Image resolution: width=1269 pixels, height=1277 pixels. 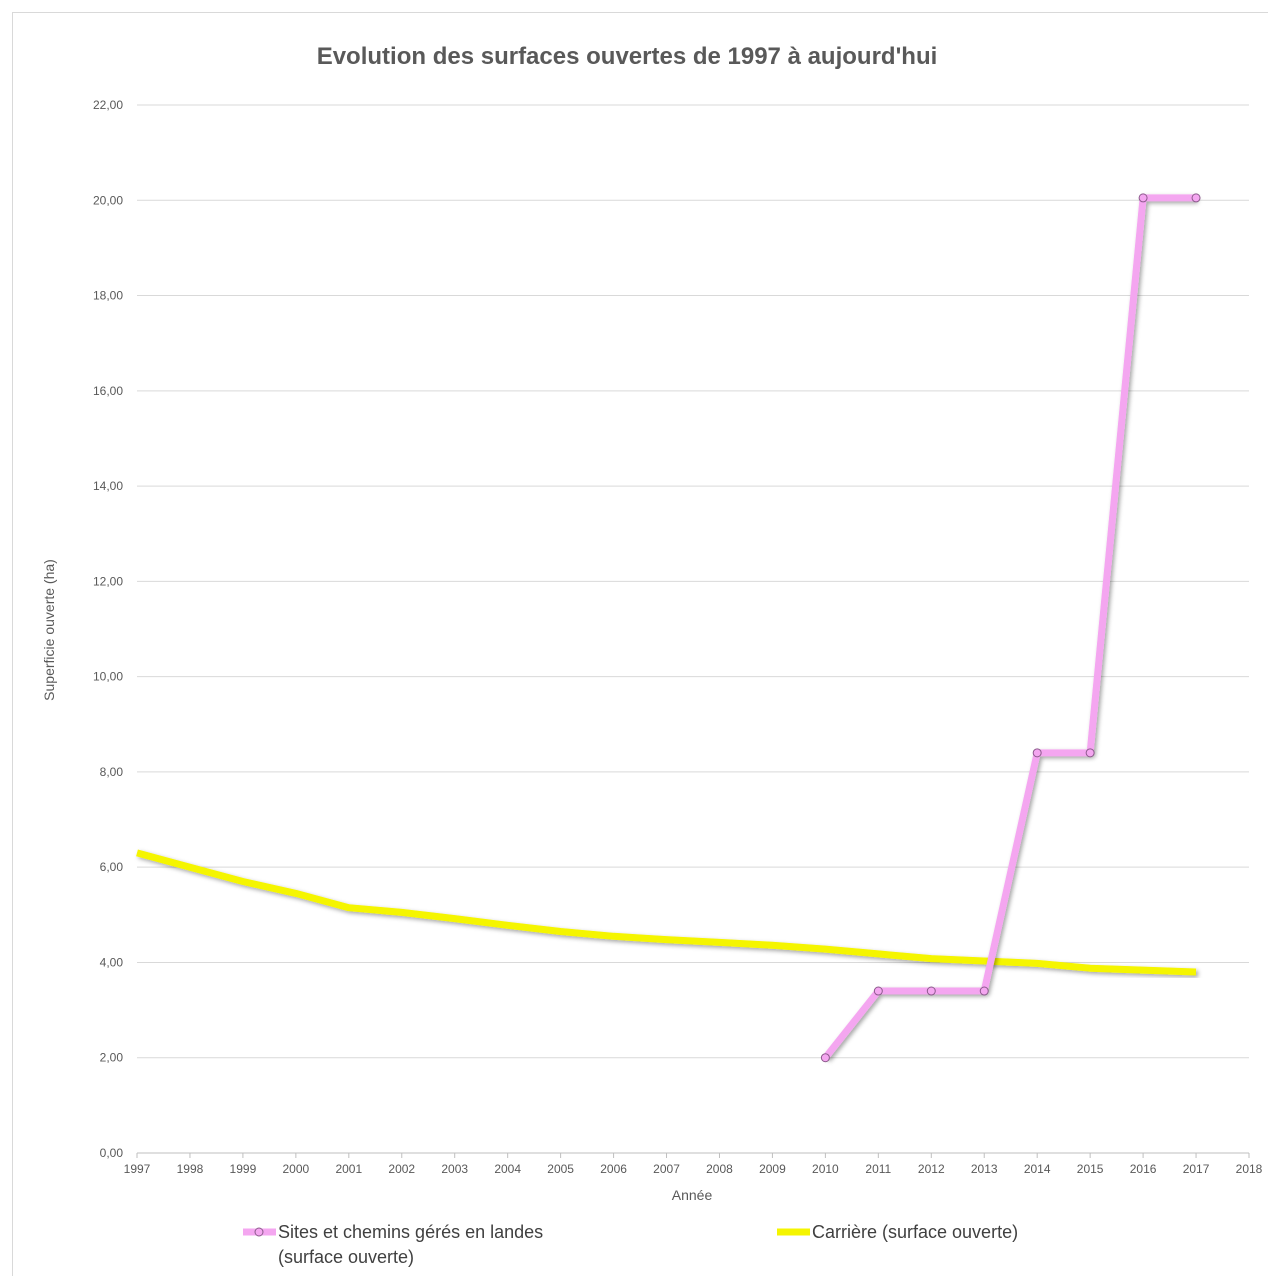 I want to click on x-tick-label: 2016, so click(x=1143, y=1169).